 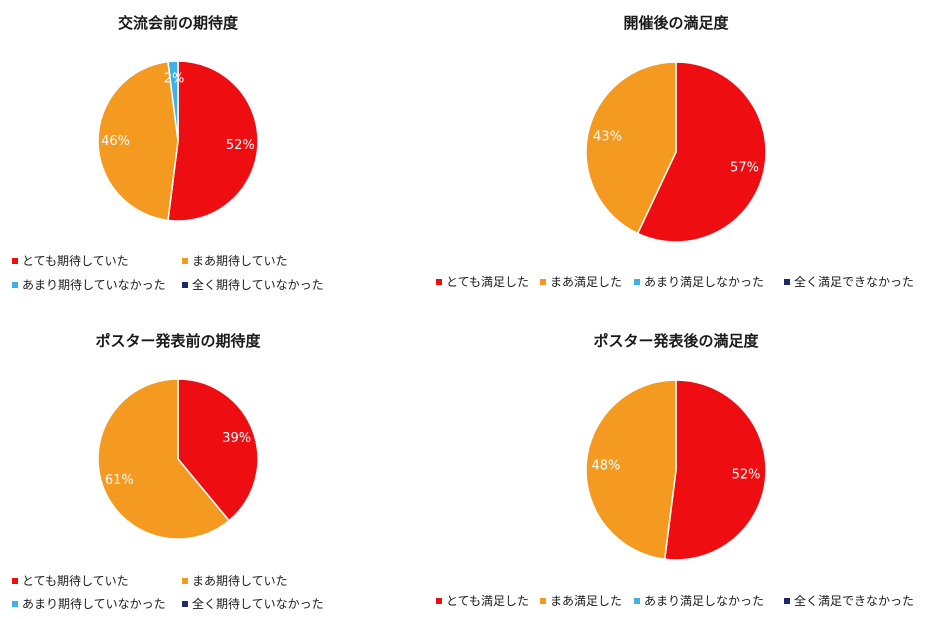 I want to click on data-label-somewhat: 46%, so click(x=115, y=141).